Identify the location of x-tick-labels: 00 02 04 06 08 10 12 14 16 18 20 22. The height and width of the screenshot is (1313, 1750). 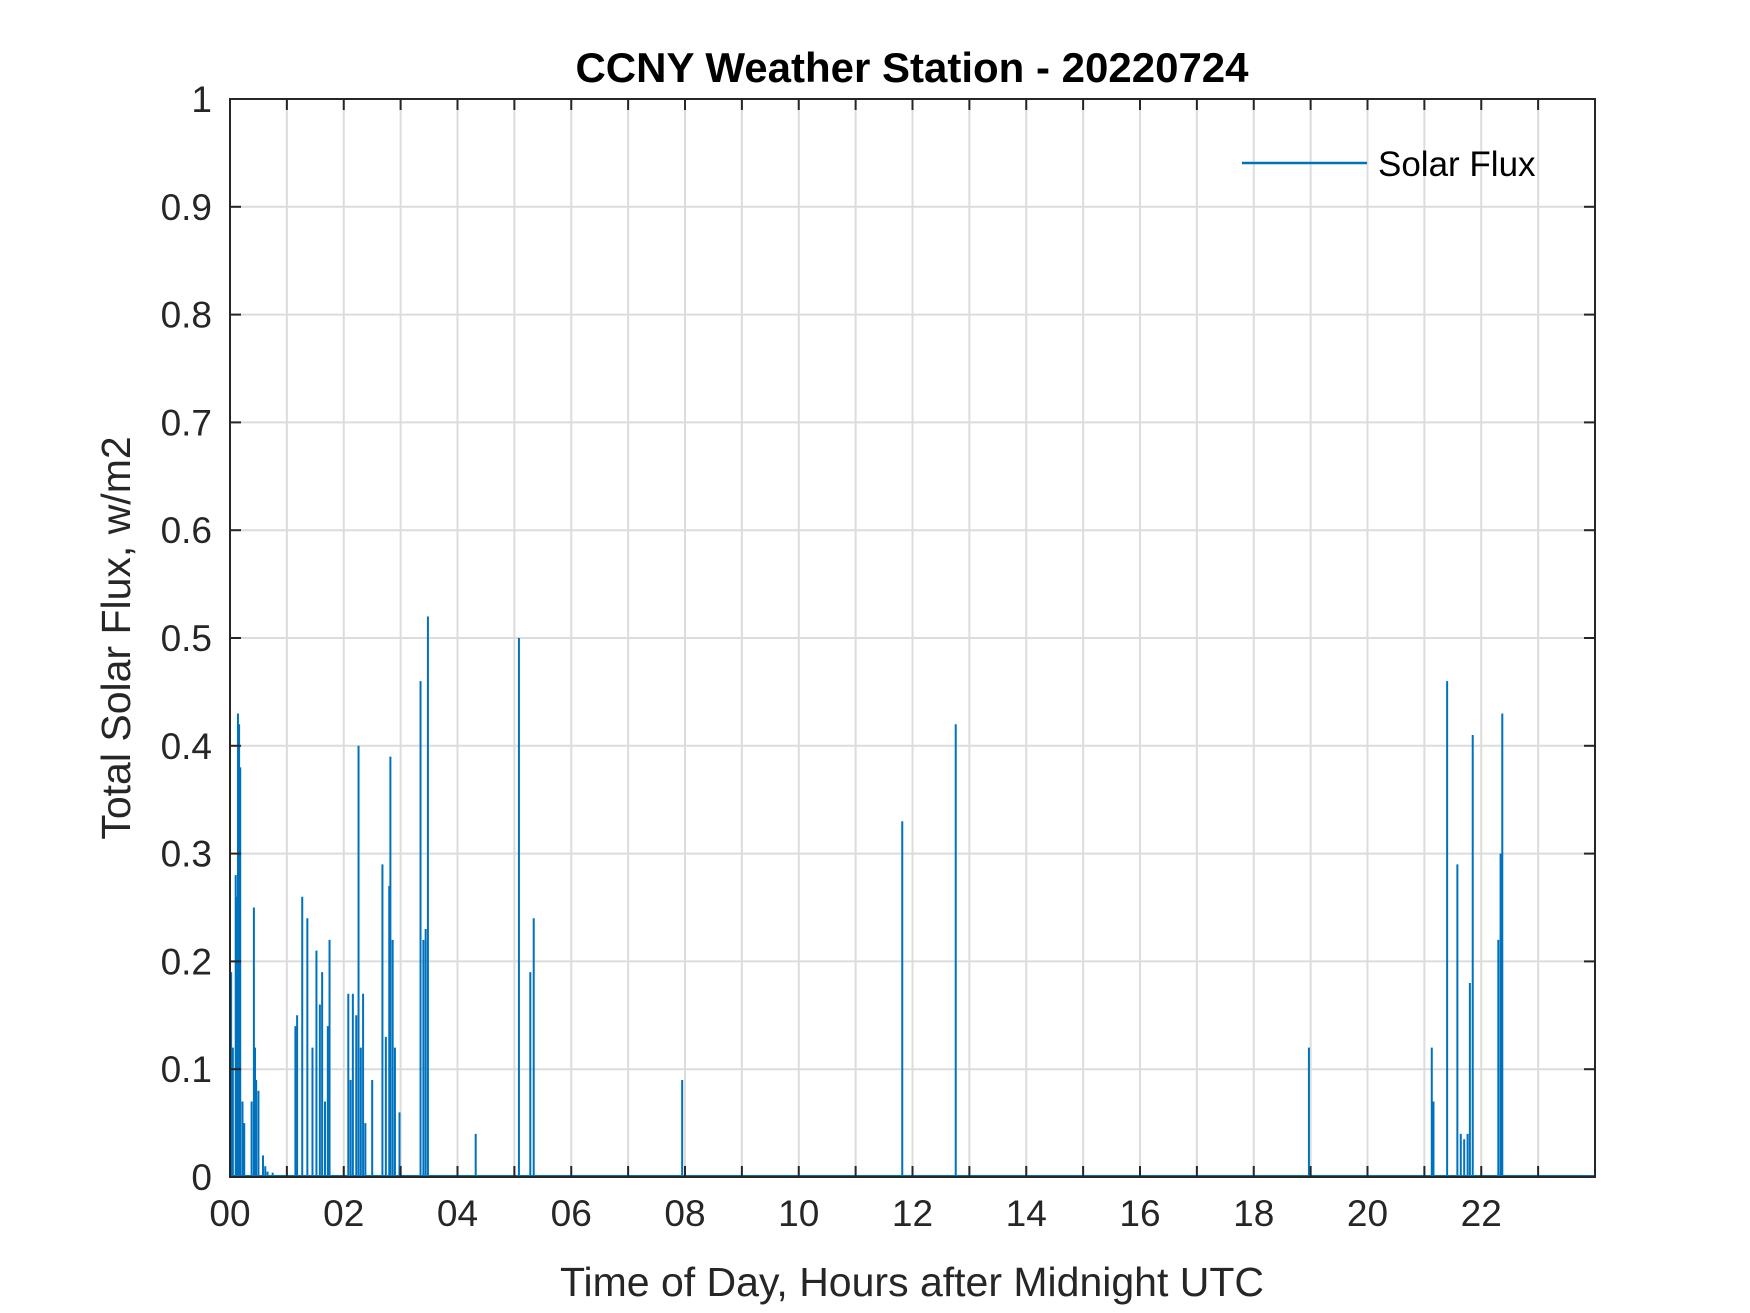
(855, 1213).